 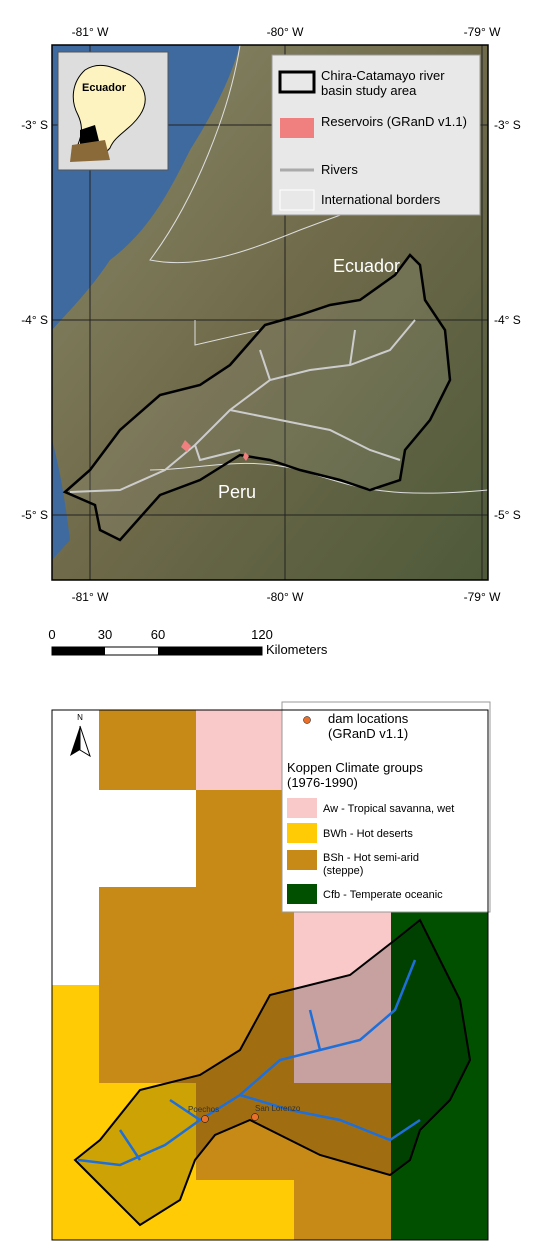 I want to click on scale-label: 120, so click(x=262, y=634).